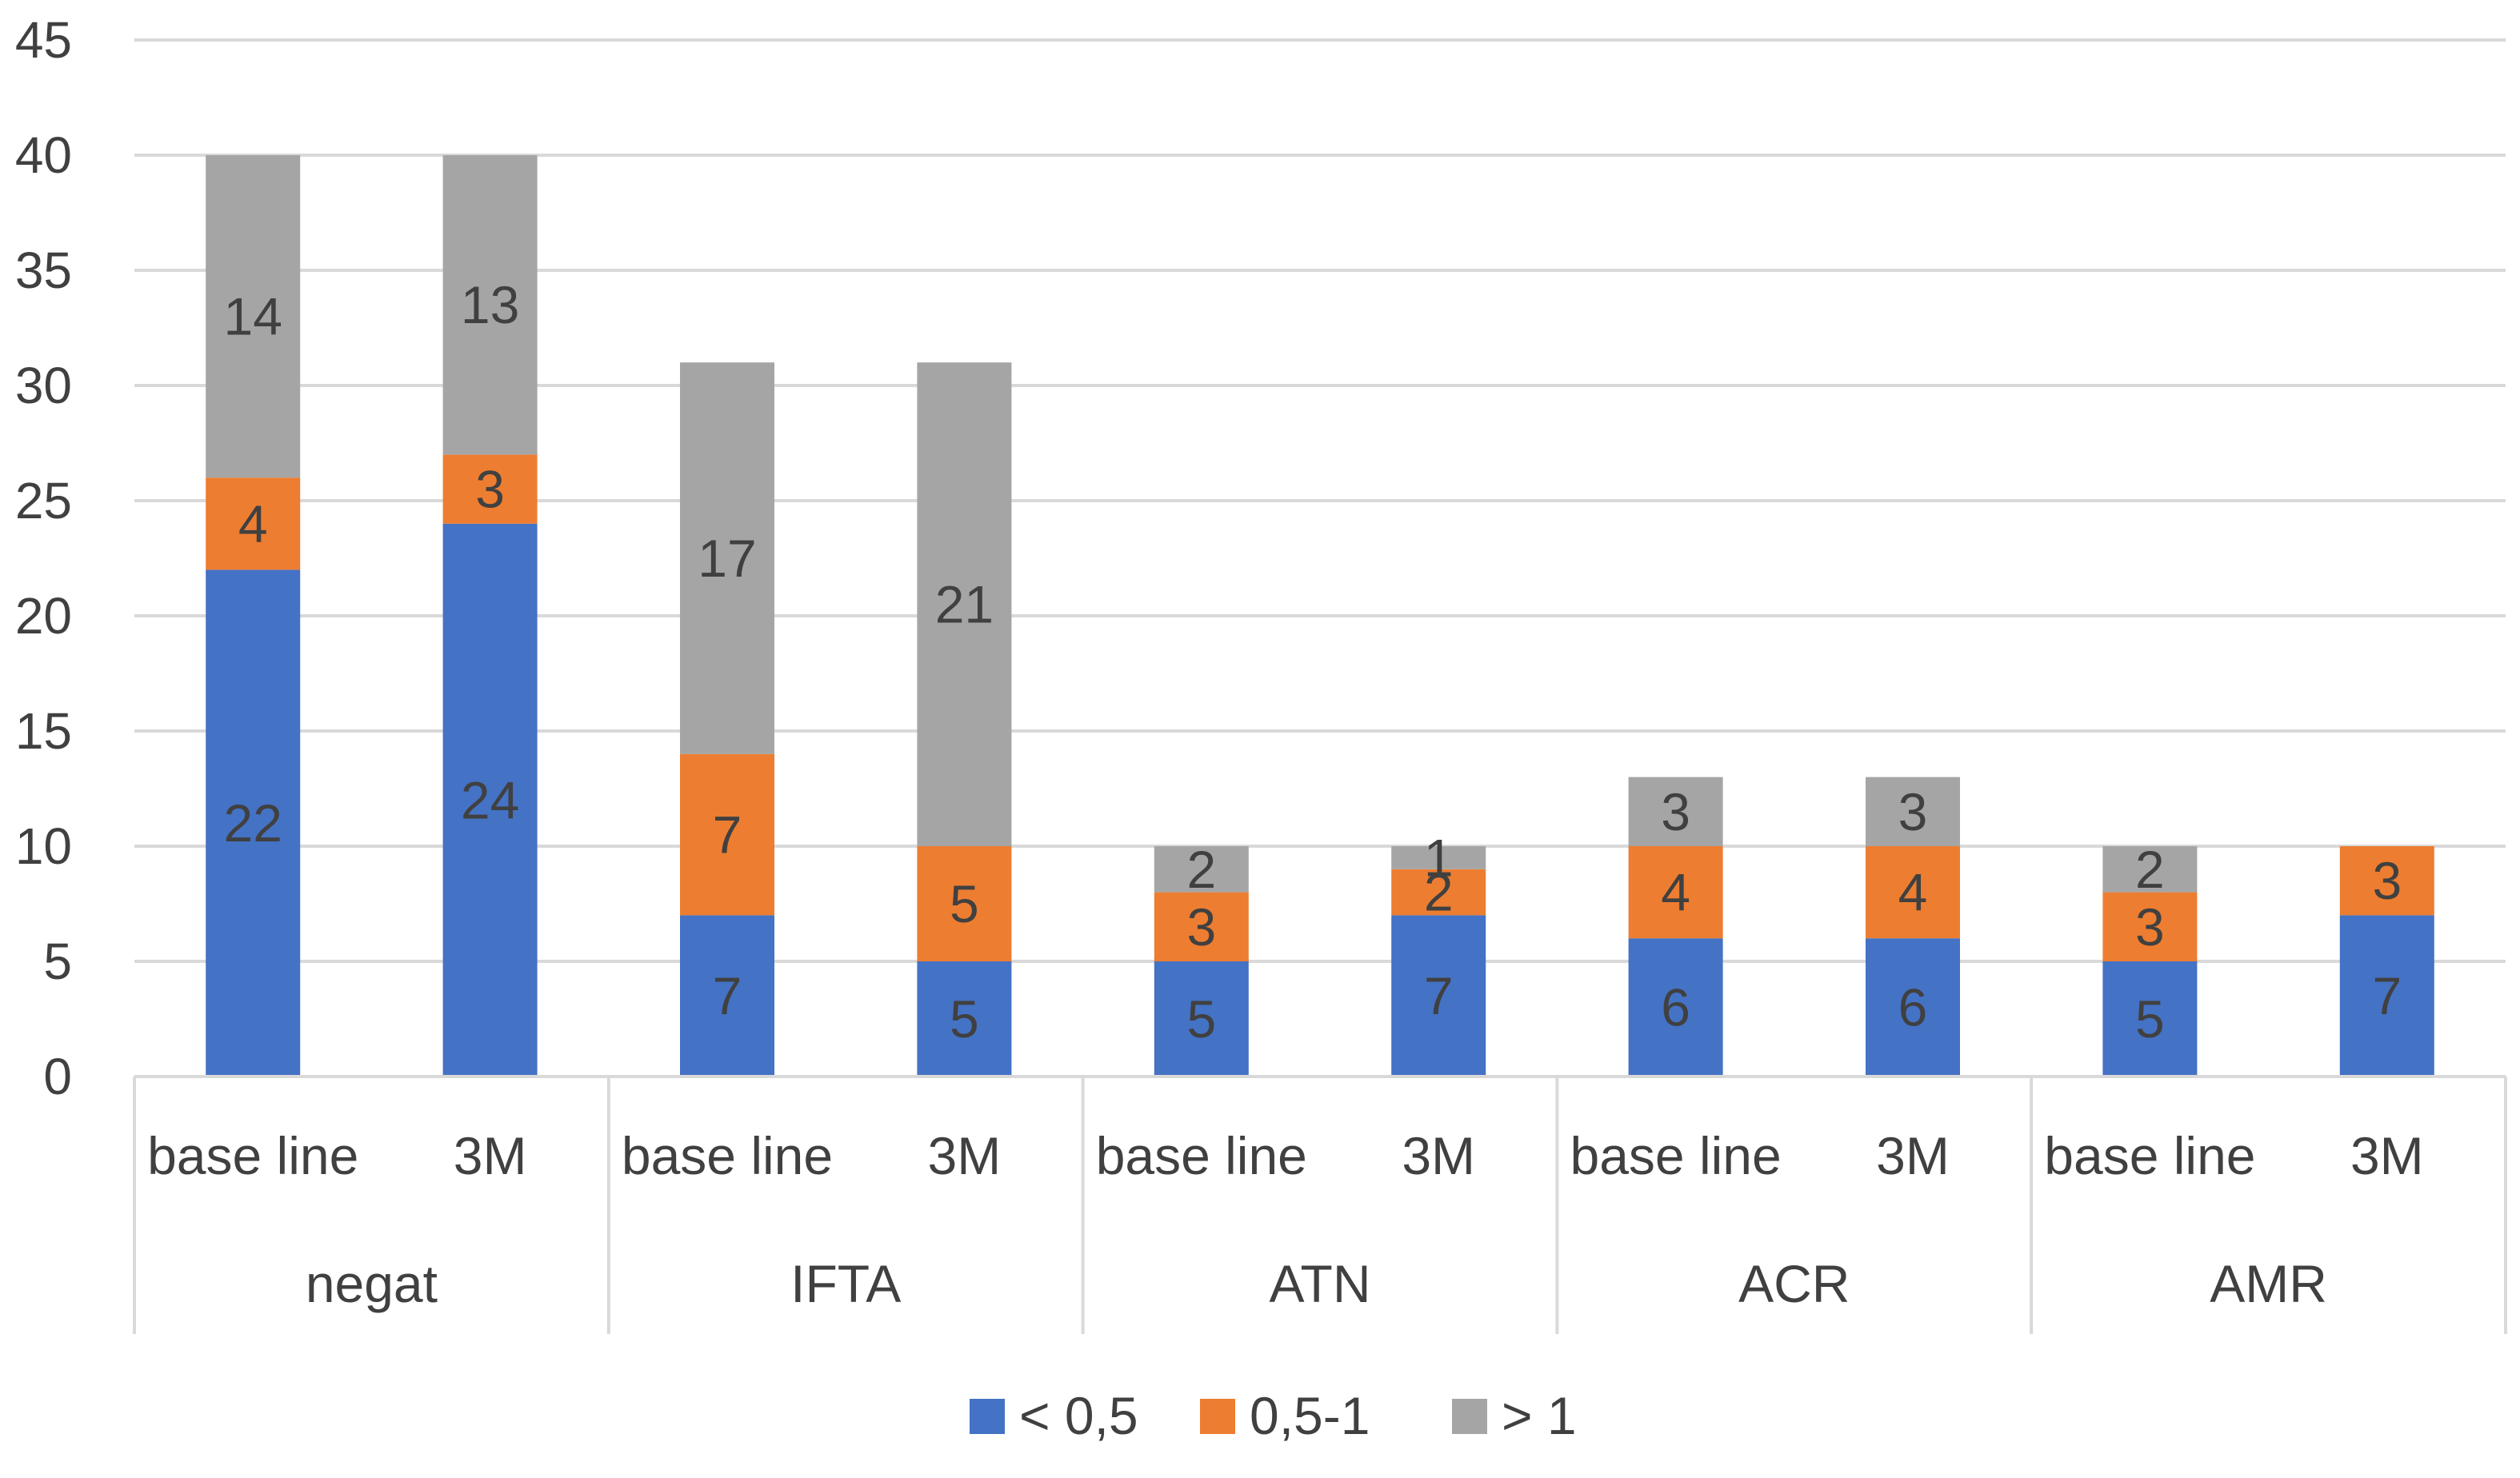 This screenshot has width=2520, height=1478. Describe the element at coordinates (372, 1283) in the screenshot. I see `x-group-label: negat` at that location.